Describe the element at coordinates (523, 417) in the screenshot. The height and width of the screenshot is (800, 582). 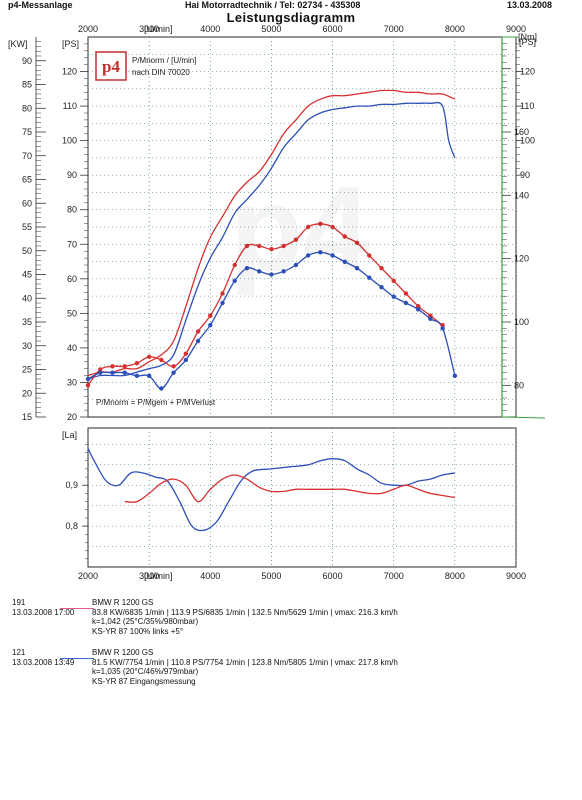
I see `nm-axis-bottom-cap` at that location.